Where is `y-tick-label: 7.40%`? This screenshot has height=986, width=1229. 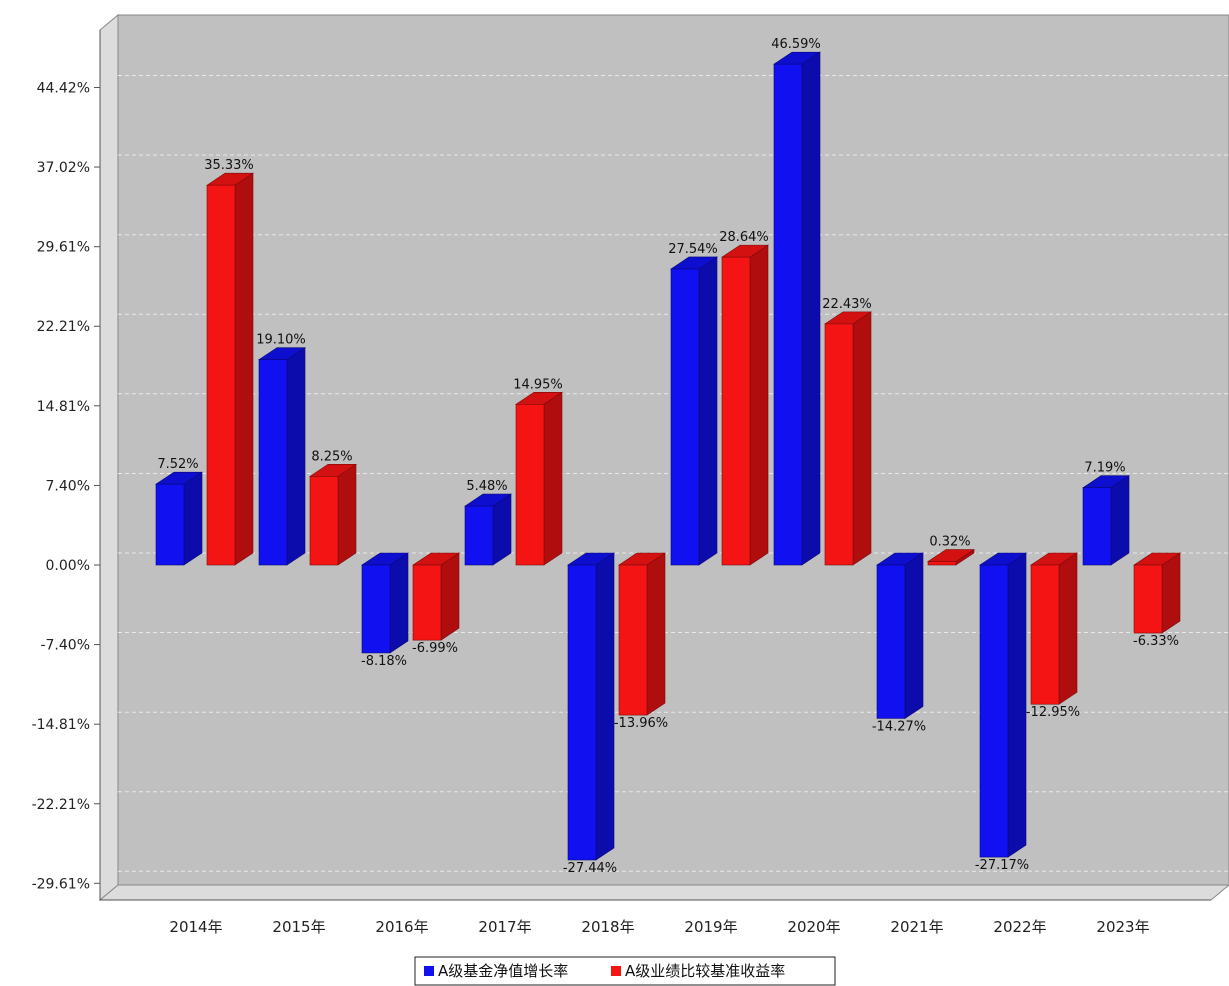 y-tick-label: 7.40% is located at coordinates (68, 486).